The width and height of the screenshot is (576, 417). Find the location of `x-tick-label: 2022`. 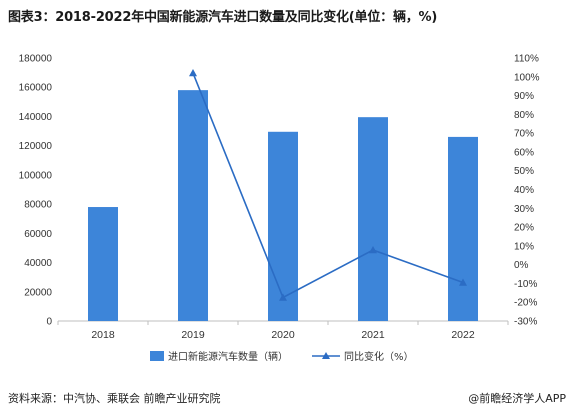

x-tick-label: 2022 is located at coordinates (463, 335).